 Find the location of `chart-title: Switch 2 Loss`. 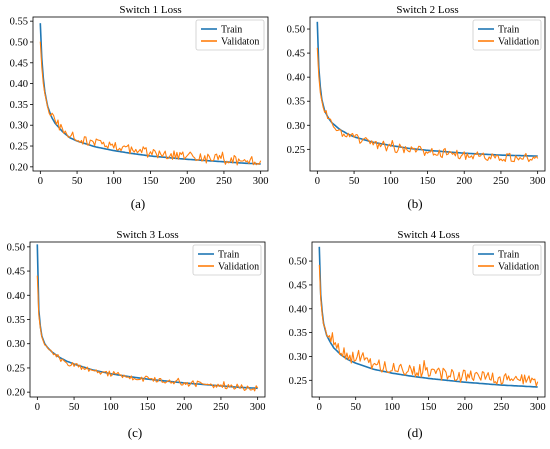

chart-title: Switch 2 Loss is located at coordinates (427, 10).